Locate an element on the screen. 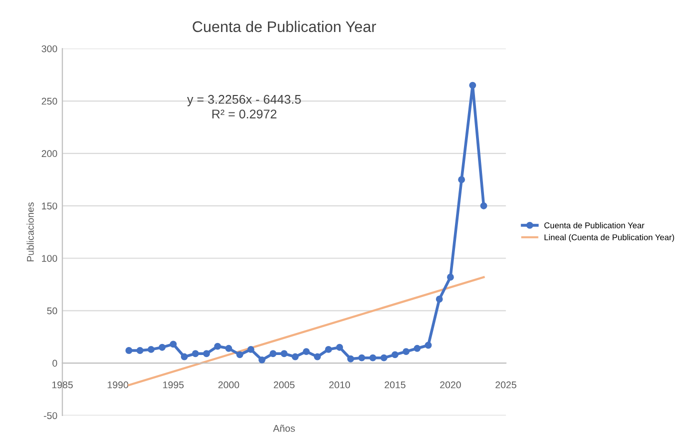 Image resolution: width=693 pixels, height=442 pixels. y-tick-label: 300 is located at coordinates (50, 48).